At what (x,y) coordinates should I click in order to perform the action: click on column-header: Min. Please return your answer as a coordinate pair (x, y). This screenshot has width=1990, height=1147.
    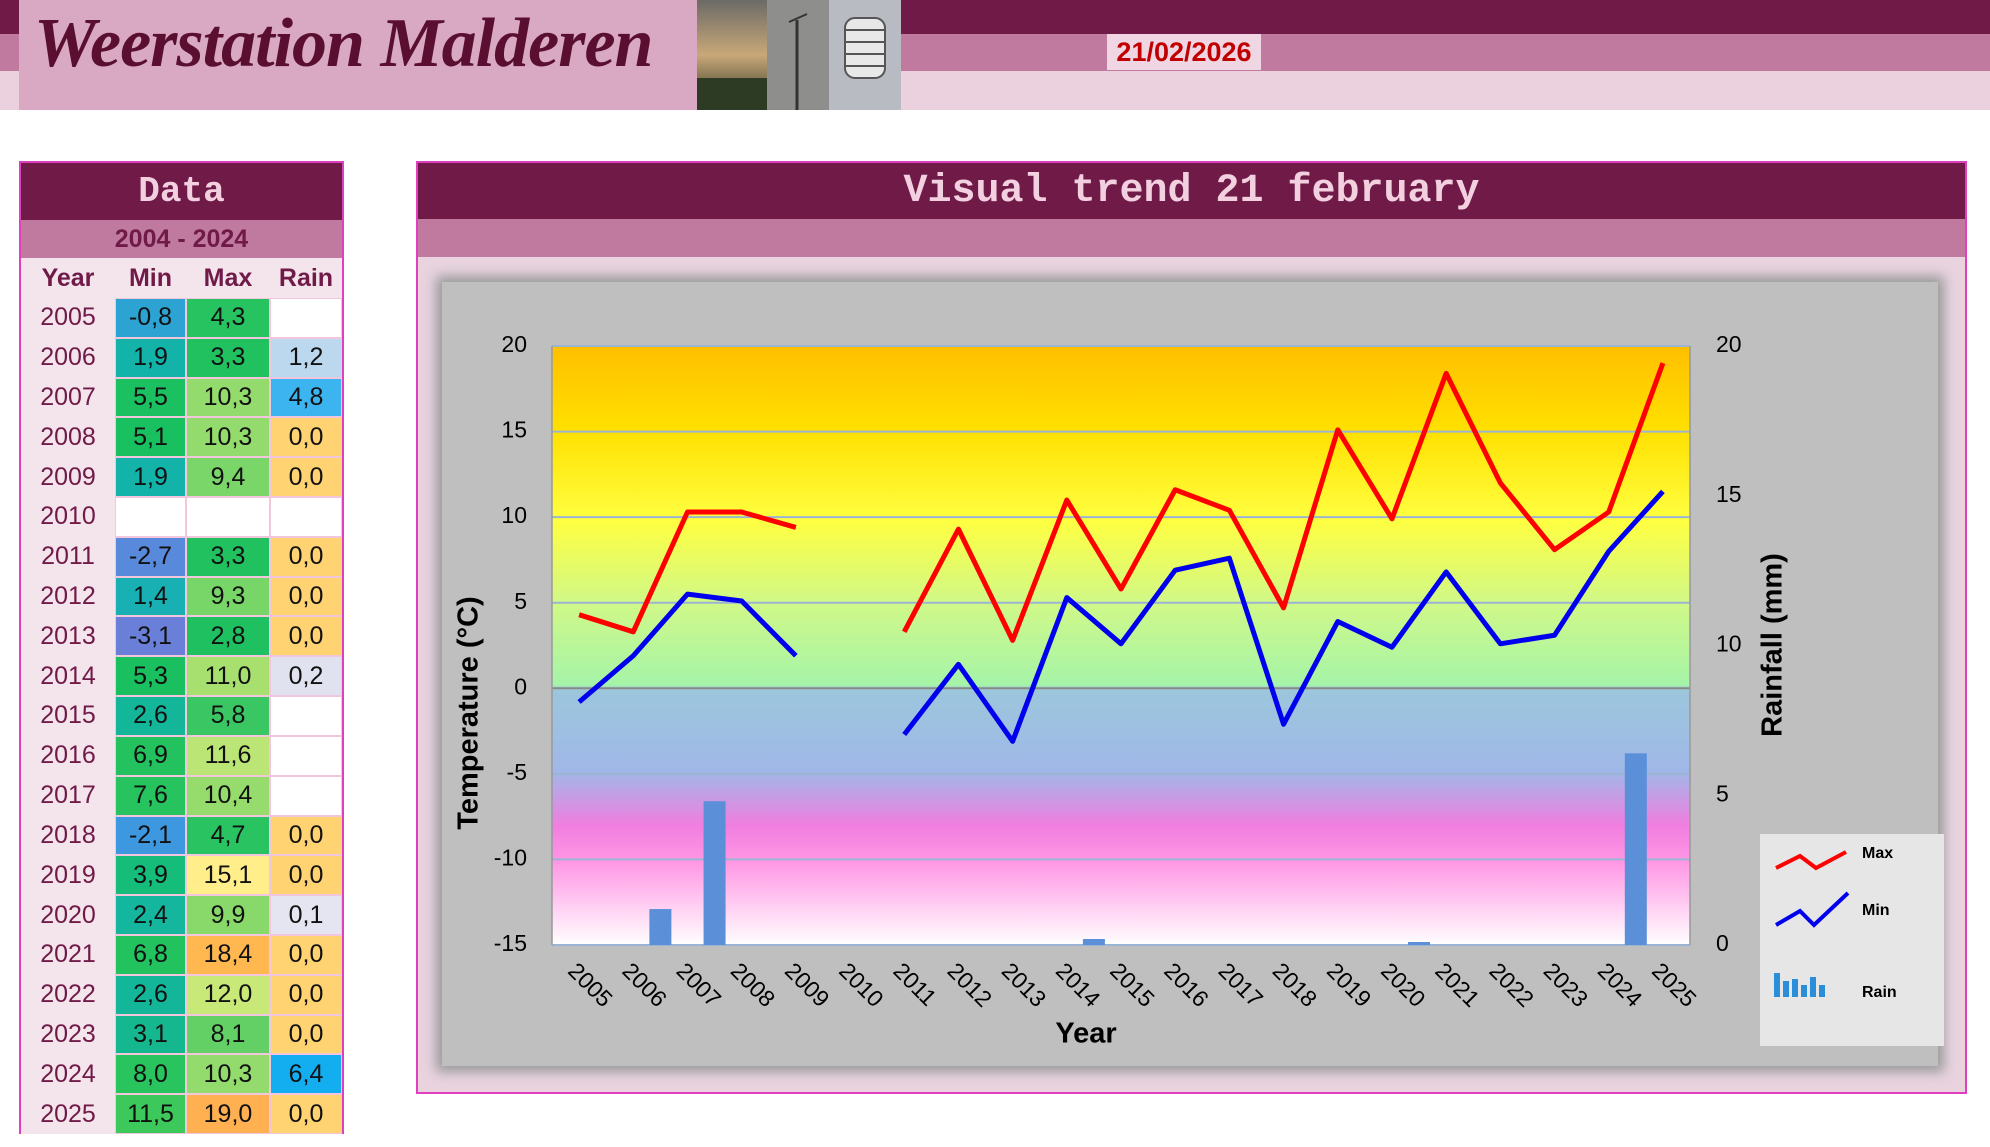
    Looking at the image, I should click on (150, 278).